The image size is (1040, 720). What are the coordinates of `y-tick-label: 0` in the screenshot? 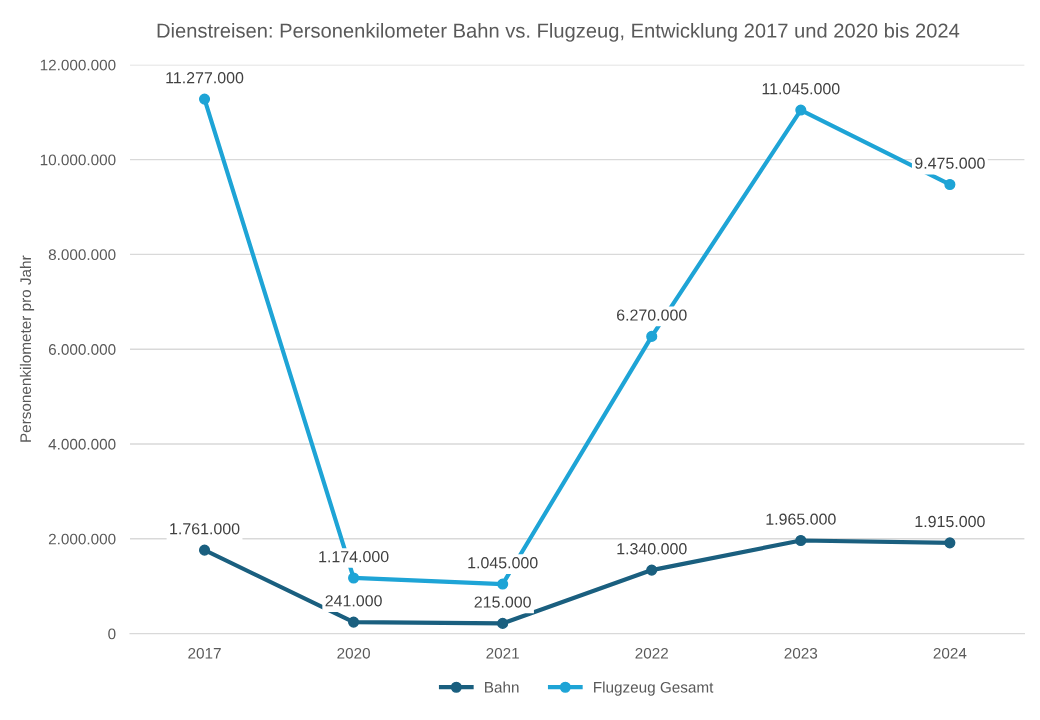 It's located at (112, 634).